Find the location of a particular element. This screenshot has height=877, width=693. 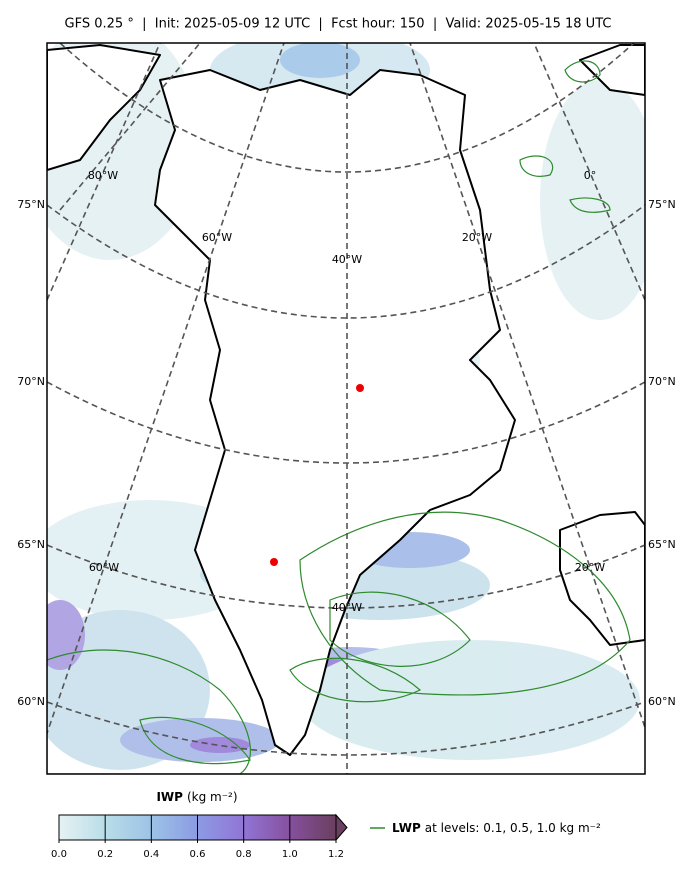

colorbar-tick-label: 0.4 is located at coordinates (151, 854).